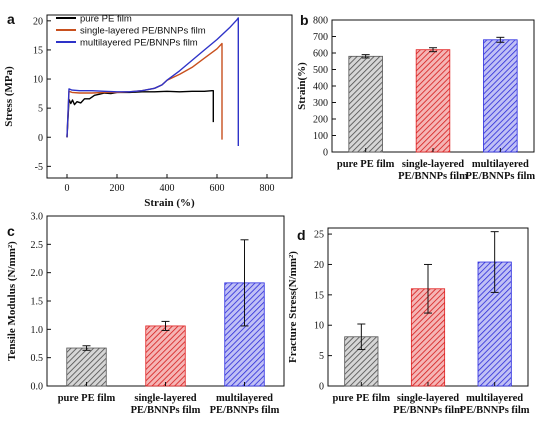 This screenshot has width=550, height=423. I want to click on y-tick-label: 300, so click(320, 103).